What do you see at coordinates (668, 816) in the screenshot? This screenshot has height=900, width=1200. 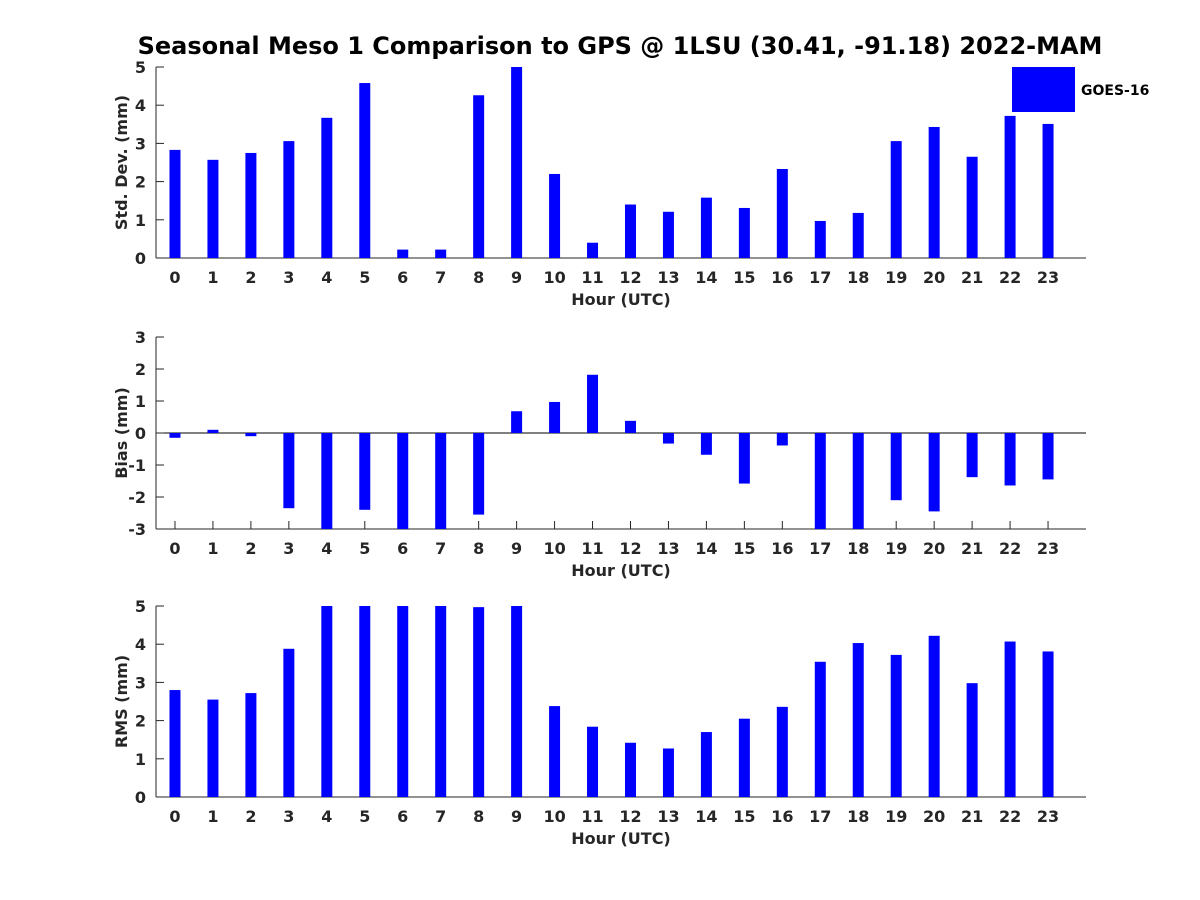 I see `x-tick-label: 13` at bounding box center [668, 816].